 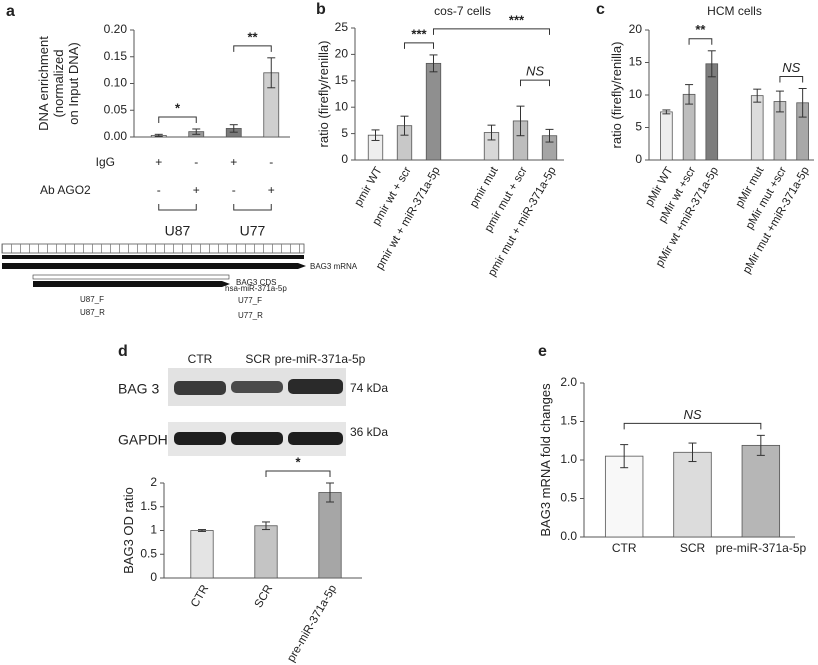 I want to click on band-size: 74 kDa, so click(x=369, y=388).